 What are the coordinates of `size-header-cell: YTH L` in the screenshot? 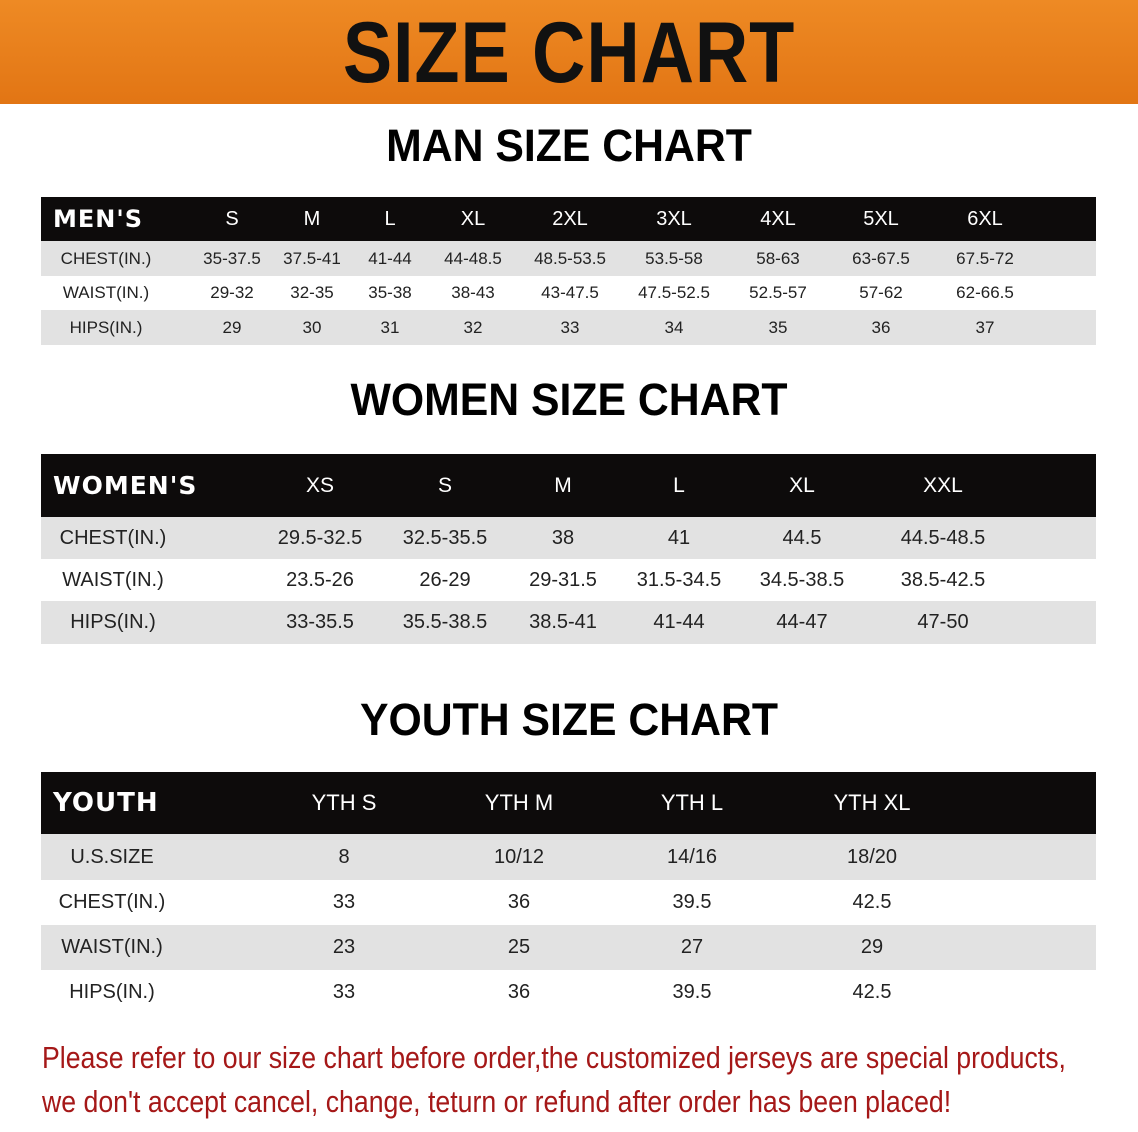 It's located at (692, 802).